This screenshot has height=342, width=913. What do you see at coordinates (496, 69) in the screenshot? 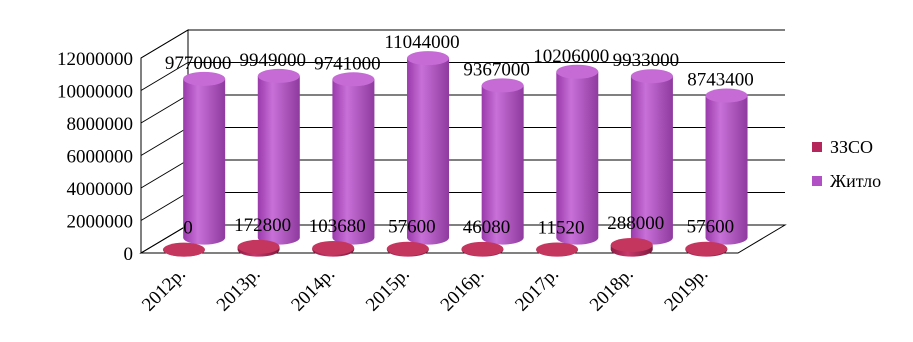
I see `data-label-zhytlo: 9367000` at bounding box center [496, 69].